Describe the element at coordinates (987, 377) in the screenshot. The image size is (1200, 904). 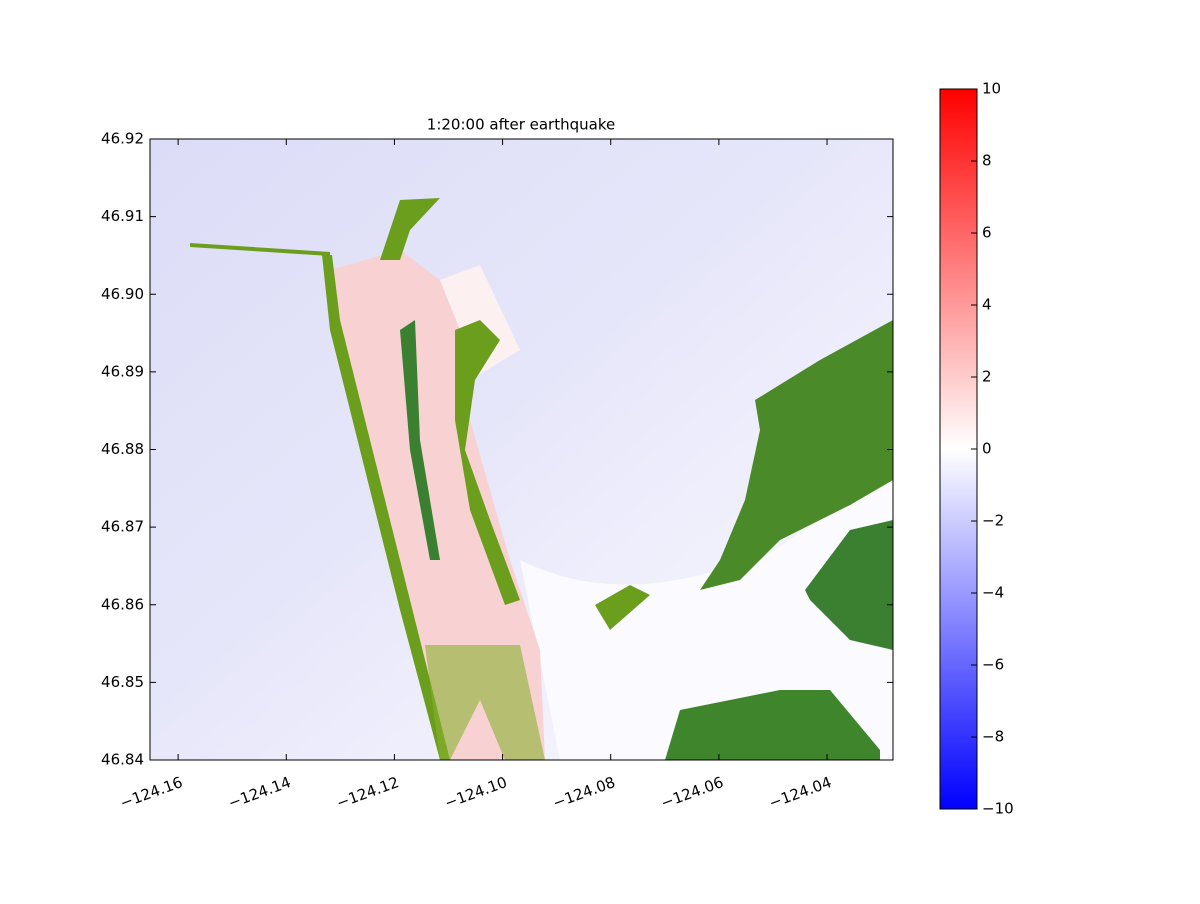
I see `colorbar-tick-label: 2` at that location.